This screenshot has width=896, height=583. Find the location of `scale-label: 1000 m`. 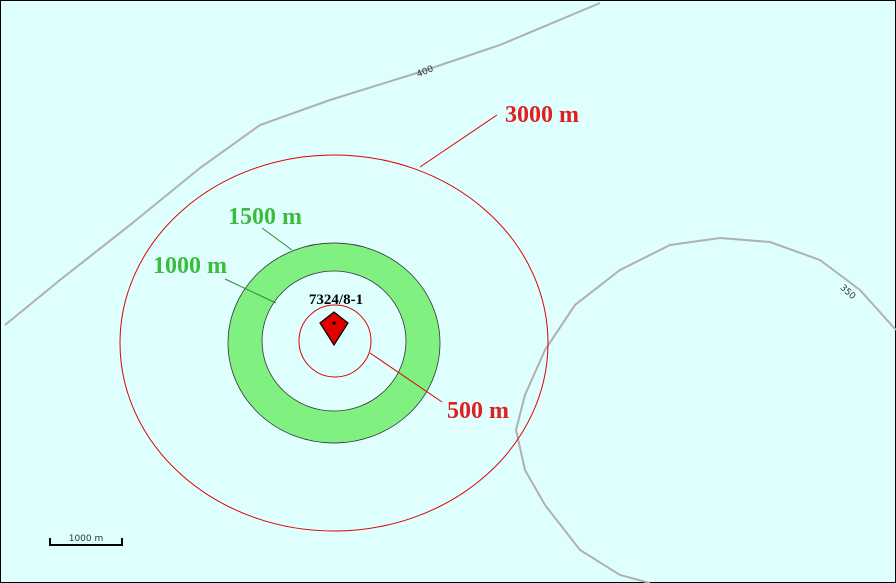

scale-label: 1000 m is located at coordinates (86, 539).